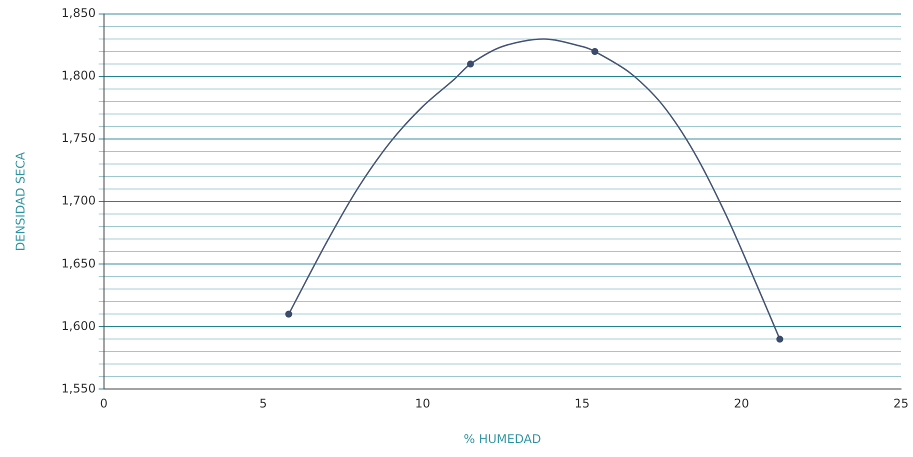 The height and width of the screenshot is (457, 913). I want to click on y-tick-label: 1,600, so click(78, 325).